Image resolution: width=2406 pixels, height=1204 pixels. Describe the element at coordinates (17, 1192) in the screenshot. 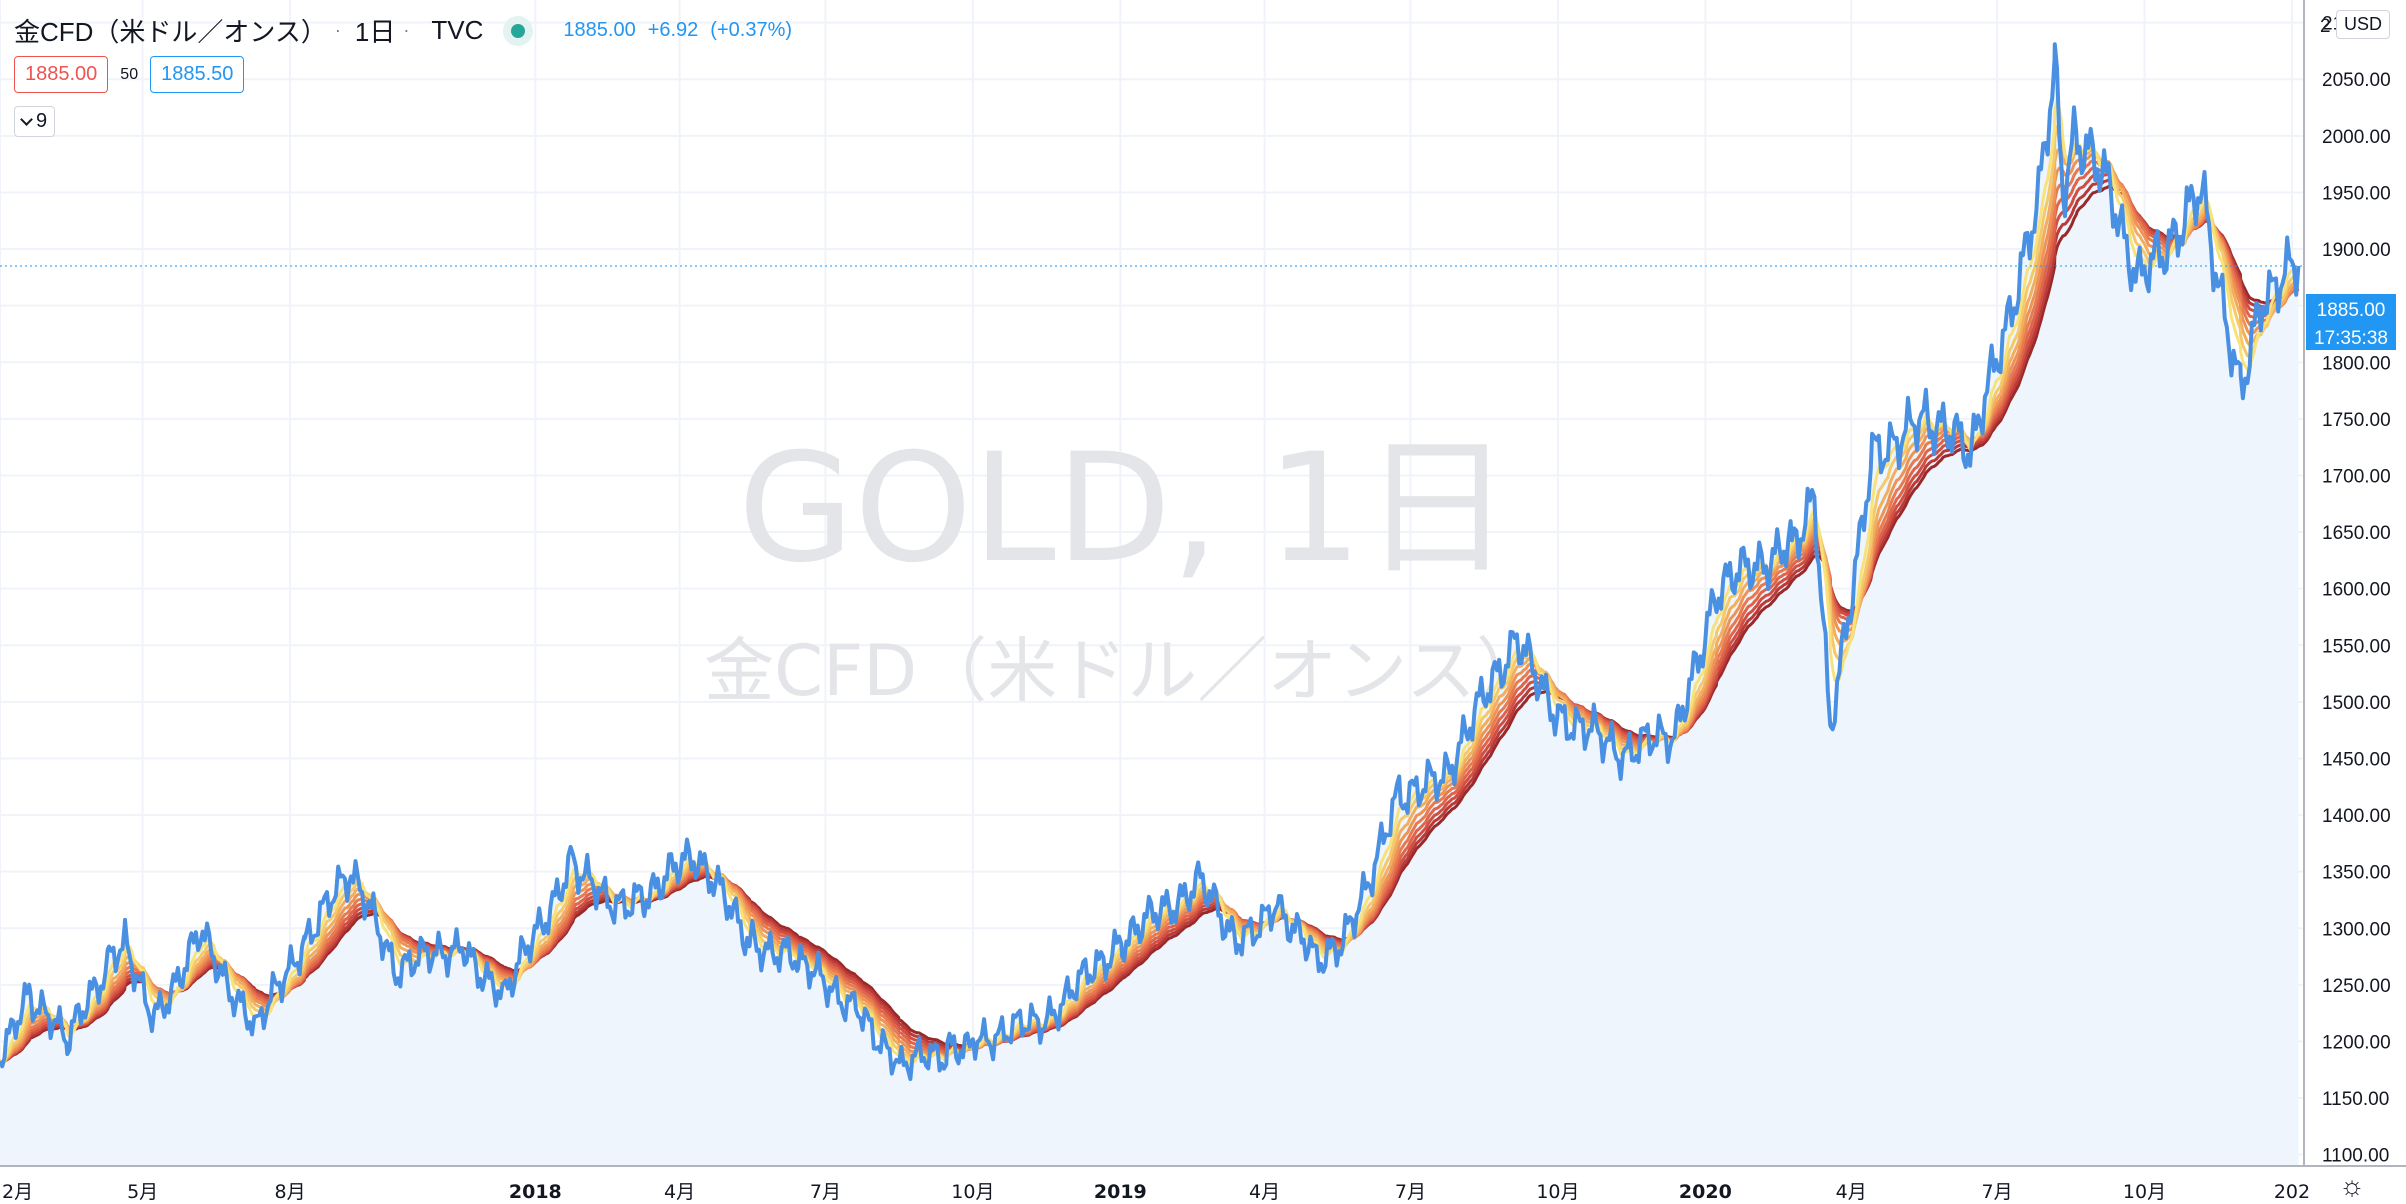

I see `time-tick-label: 2月` at that location.